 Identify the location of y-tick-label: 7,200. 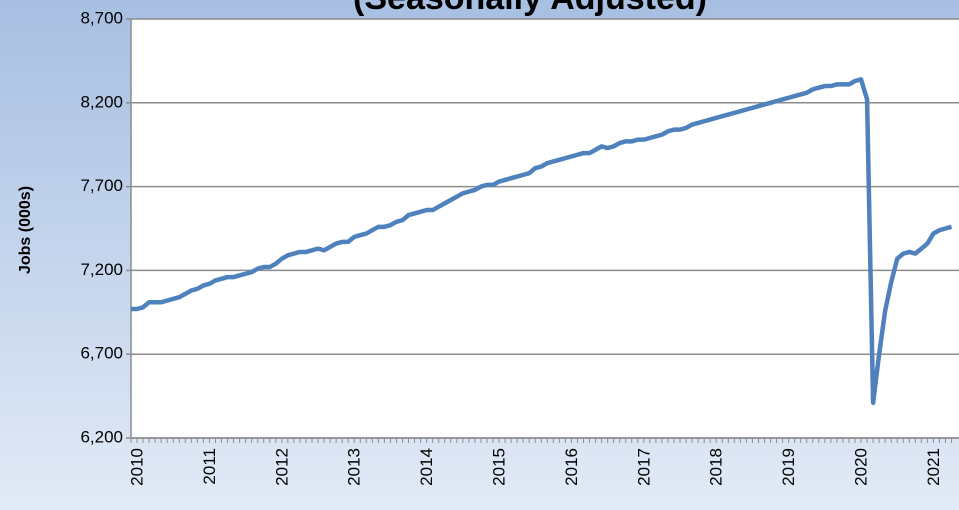
(101, 269).